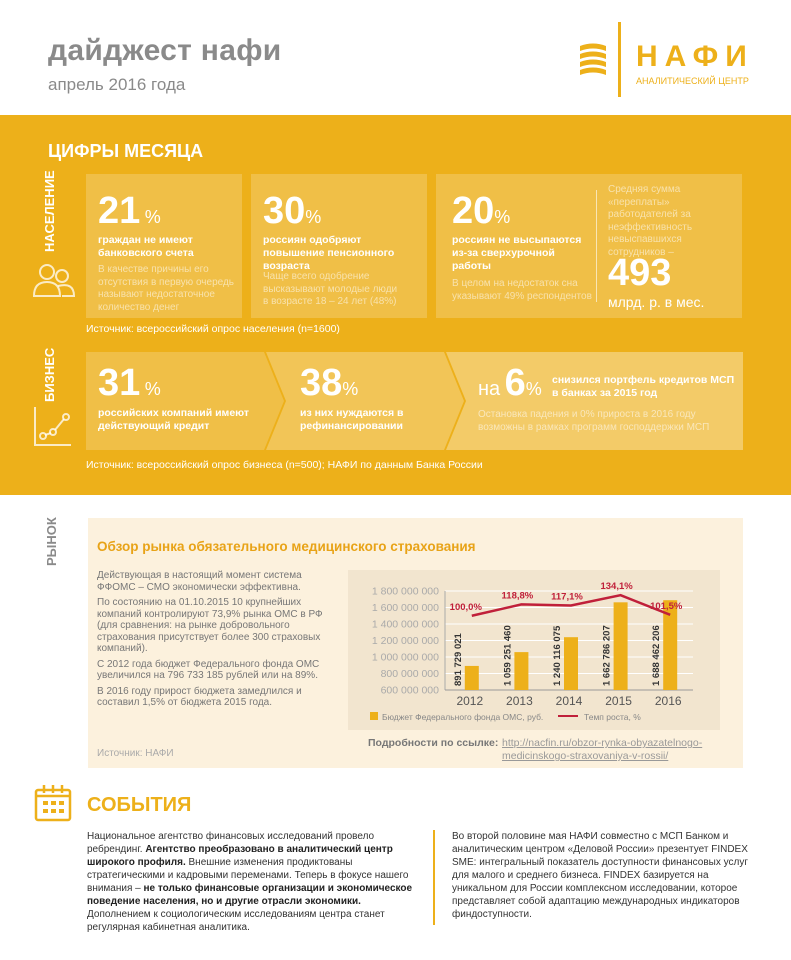 The width and height of the screenshot is (791, 960). What do you see at coordinates (507, 655) in the screenshot?
I see `bar-value-label: 1 059 251 460` at bounding box center [507, 655].